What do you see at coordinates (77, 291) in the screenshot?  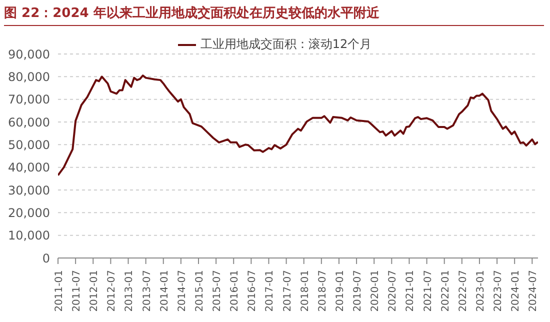 I see `x-tick-label: 2011-07` at bounding box center [77, 291].